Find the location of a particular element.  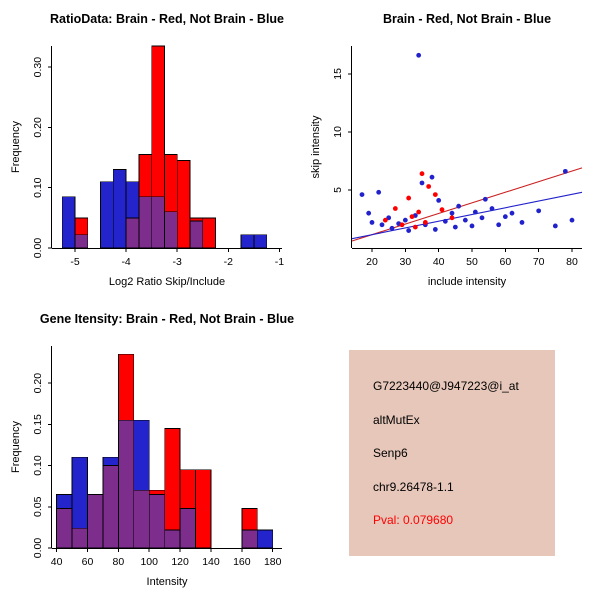

x-axis-label: include intensity is located at coordinates (467, 282).